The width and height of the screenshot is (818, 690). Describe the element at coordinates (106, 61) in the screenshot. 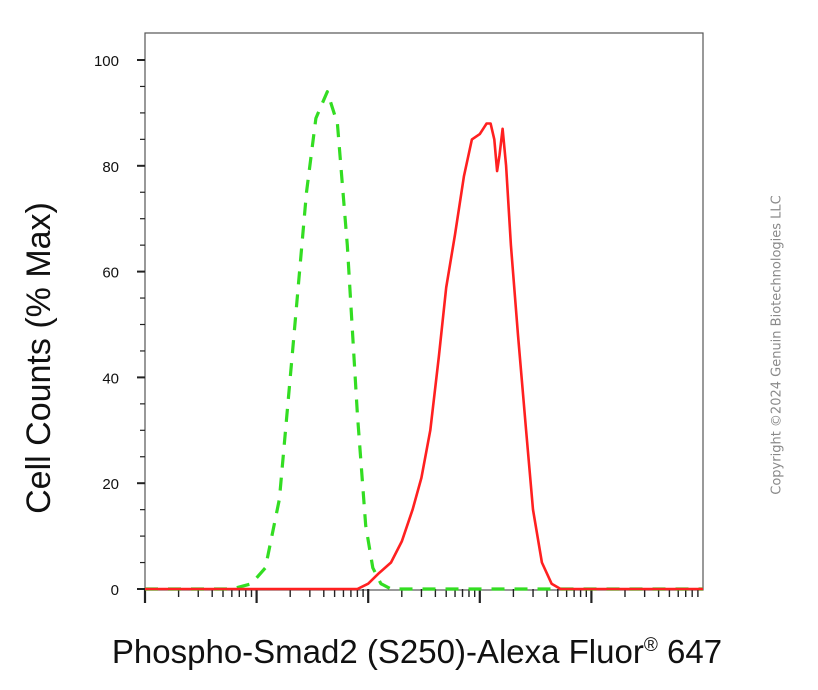

I see `y-tick-label: 100` at that location.